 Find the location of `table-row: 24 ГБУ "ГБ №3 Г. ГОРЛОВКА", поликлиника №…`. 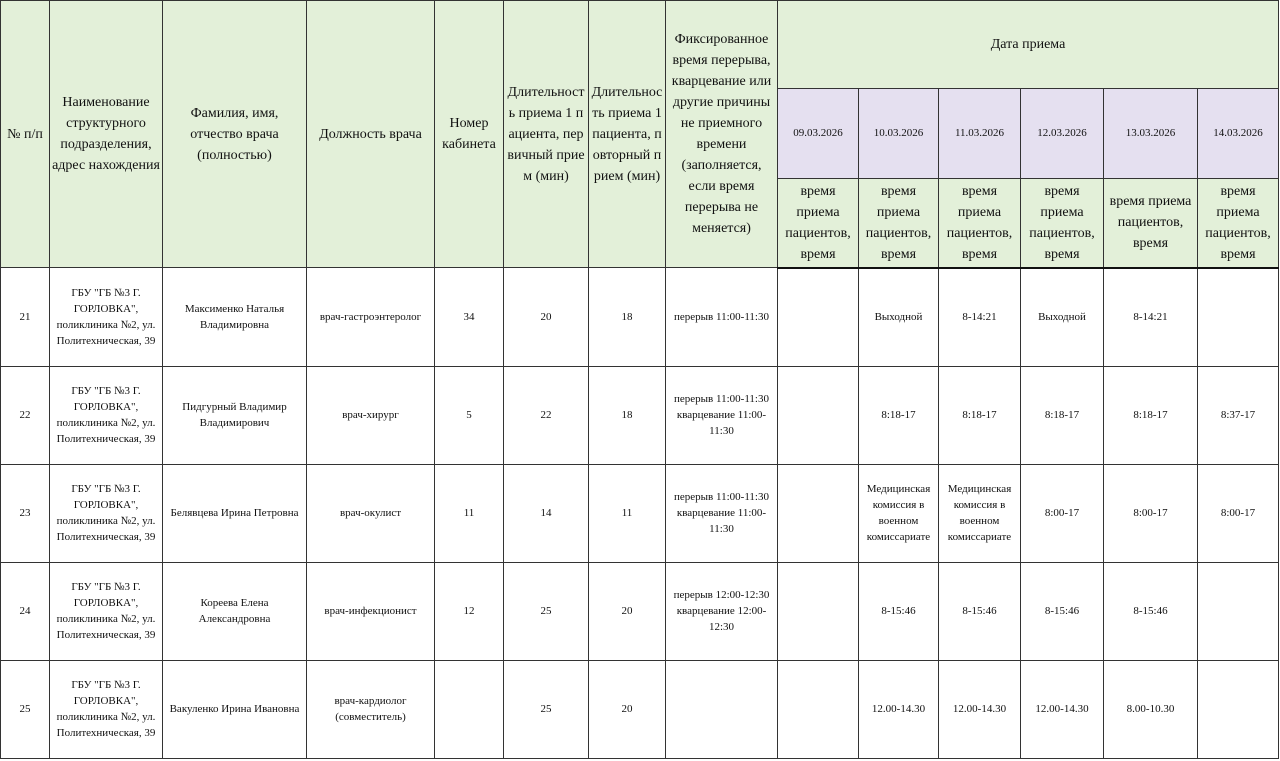

table-row: 24 ГБУ "ГБ №3 Г. ГОРЛОВКА", поликлиника №… is located at coordinates (639, 611).